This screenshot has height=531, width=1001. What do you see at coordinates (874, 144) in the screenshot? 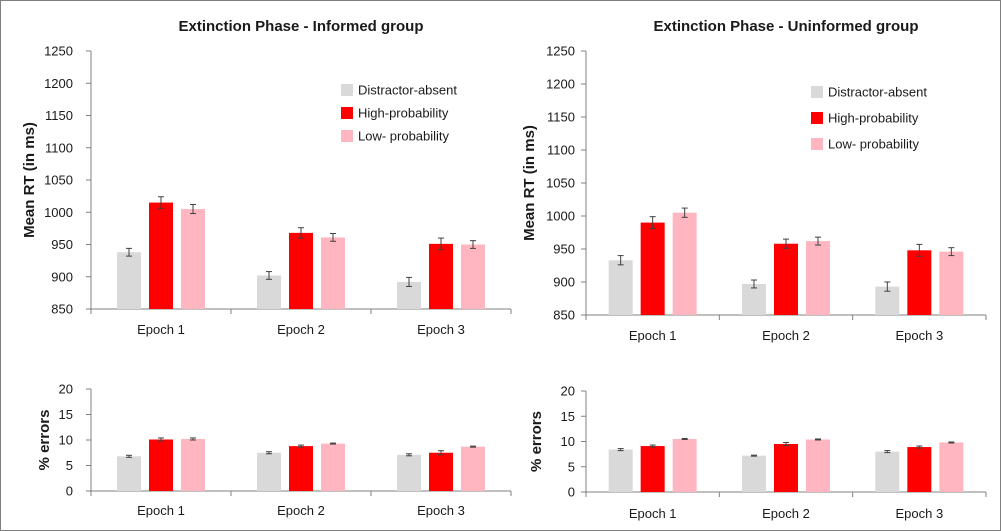
I see `chart2-legend-label: Low- probability` at bounding box center [874, 144].